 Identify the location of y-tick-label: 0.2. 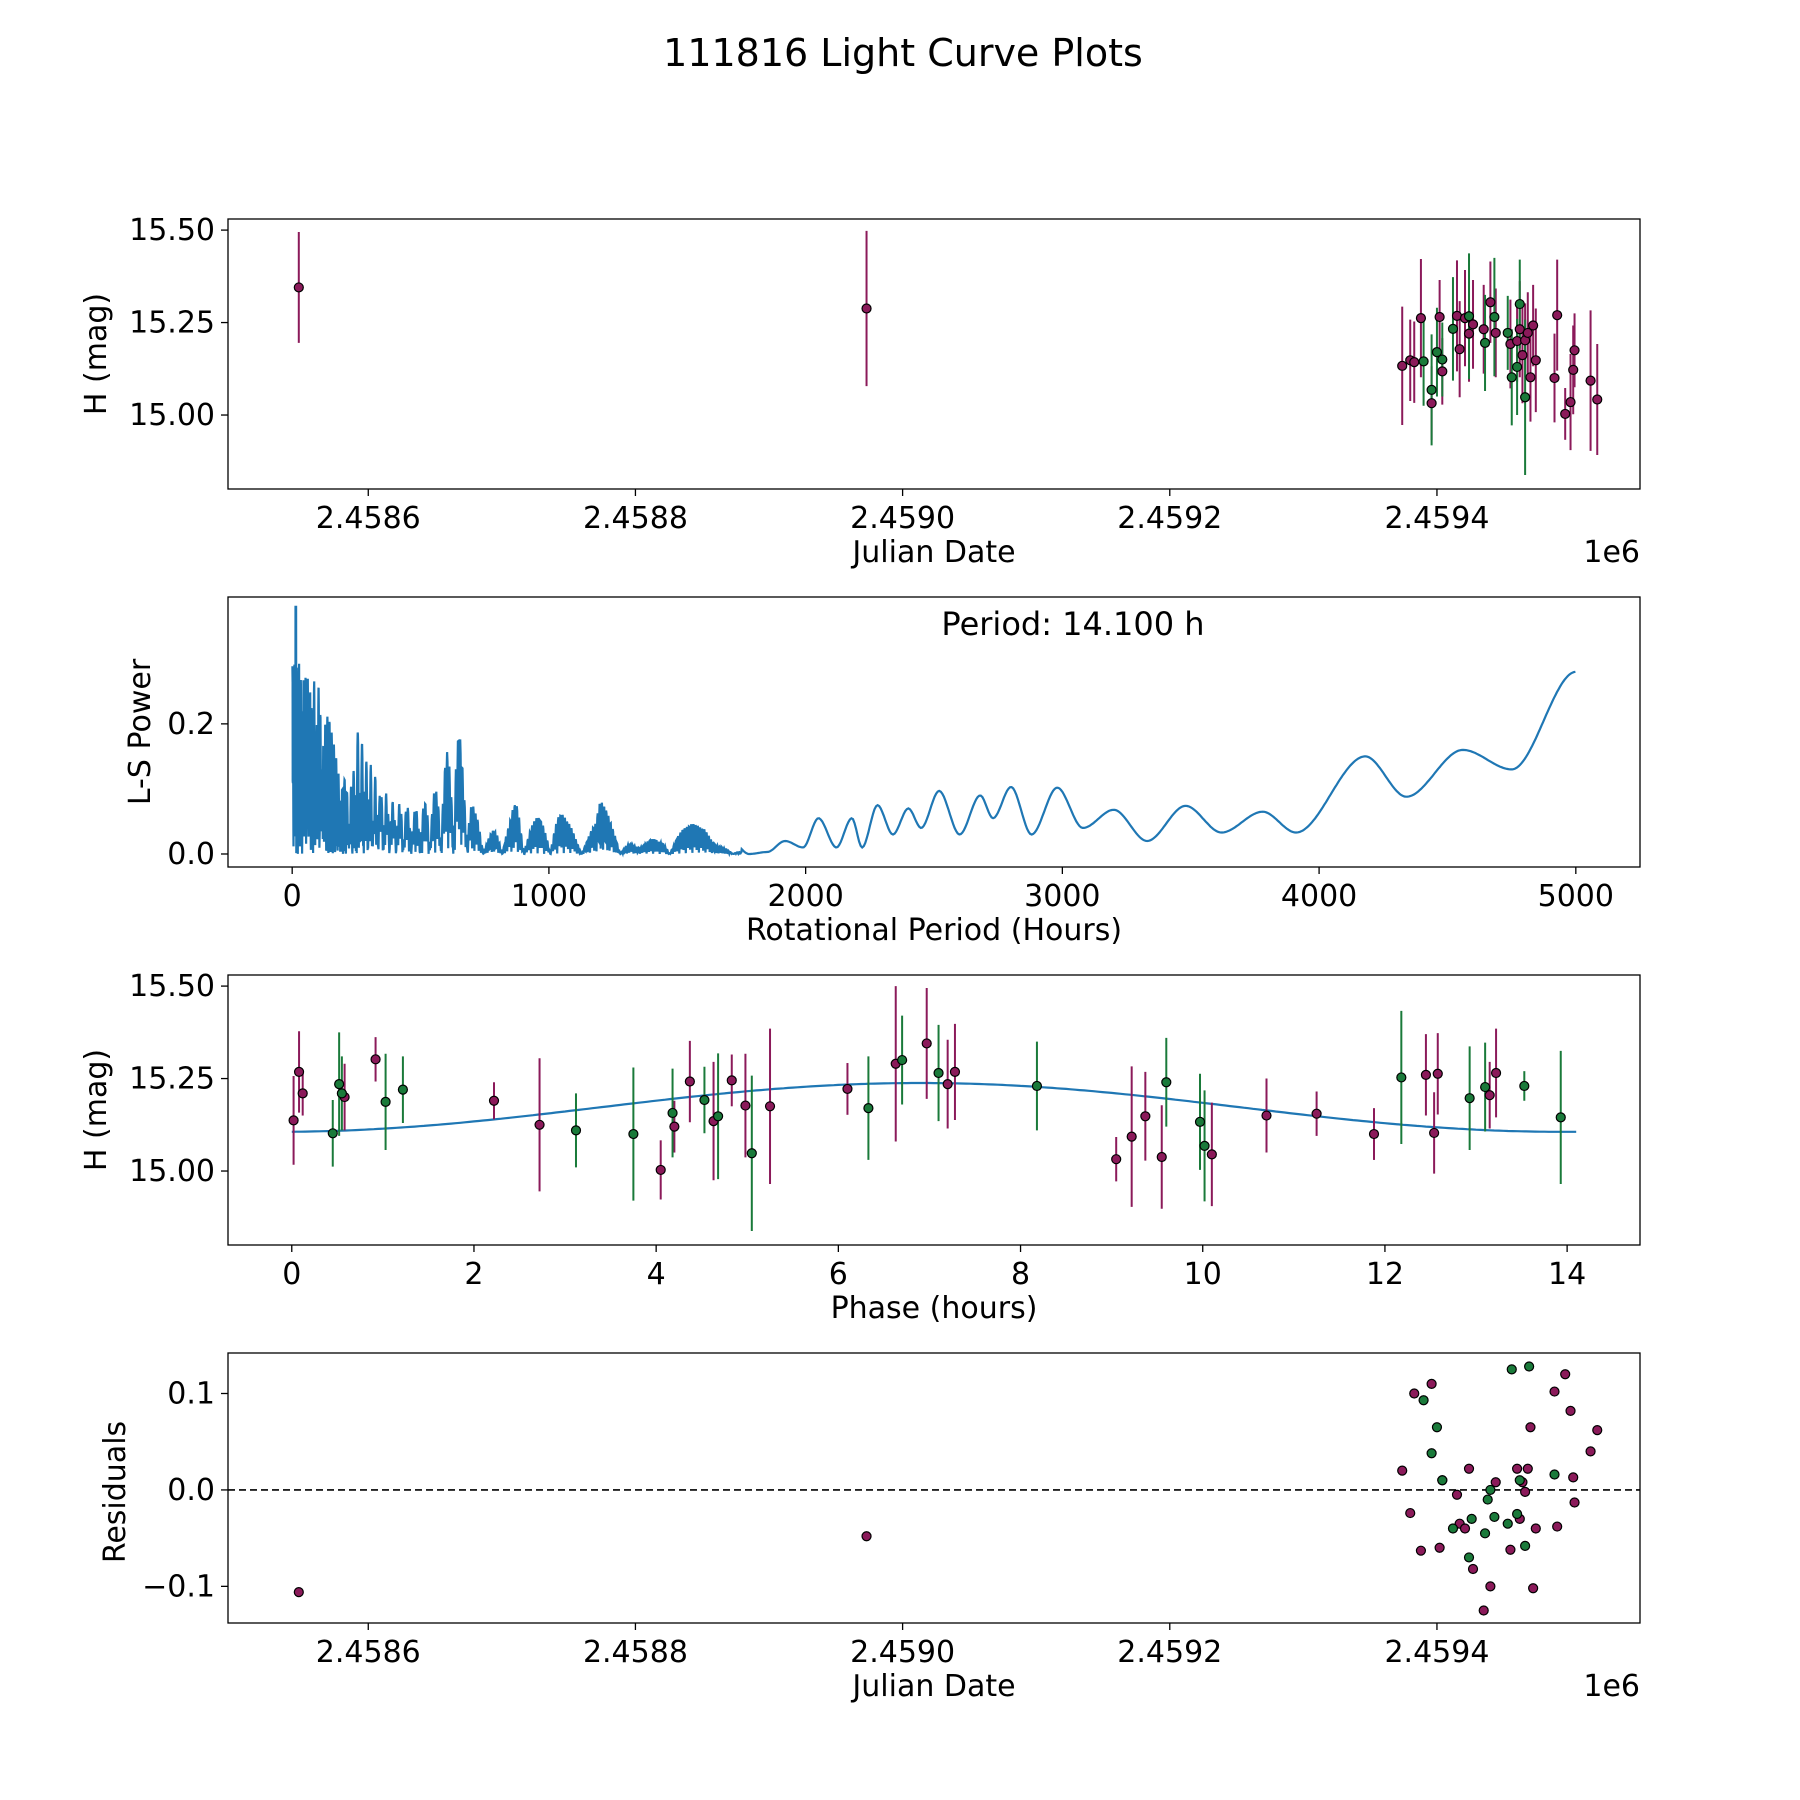
(191, 724).